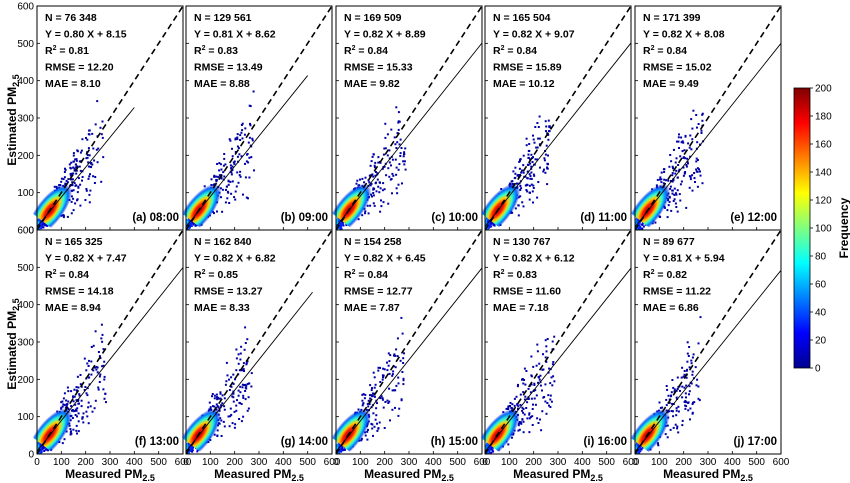 Image resolution: width=850 pixels, height=483 pixels. I want to click on panel-label: (e) 12:00, so click(753, 218).